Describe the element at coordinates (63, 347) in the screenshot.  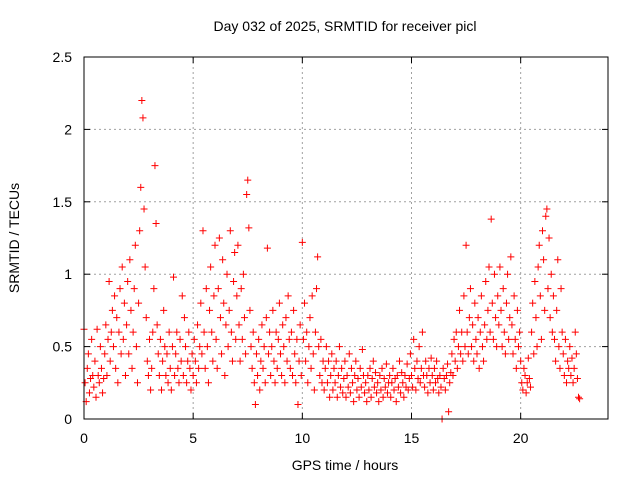
I see `y-tick-label: 0.5` at that location.